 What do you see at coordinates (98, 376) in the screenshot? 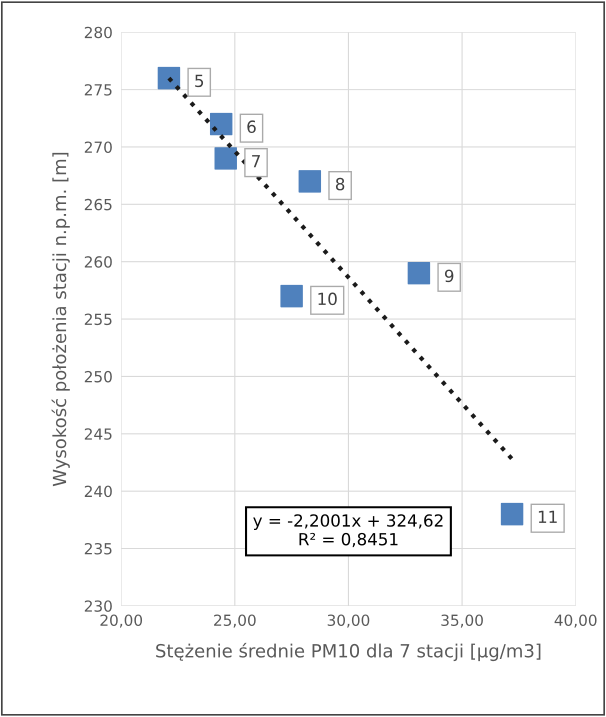
I see `y-tick-label: 250` at bounding box center [98, 376].